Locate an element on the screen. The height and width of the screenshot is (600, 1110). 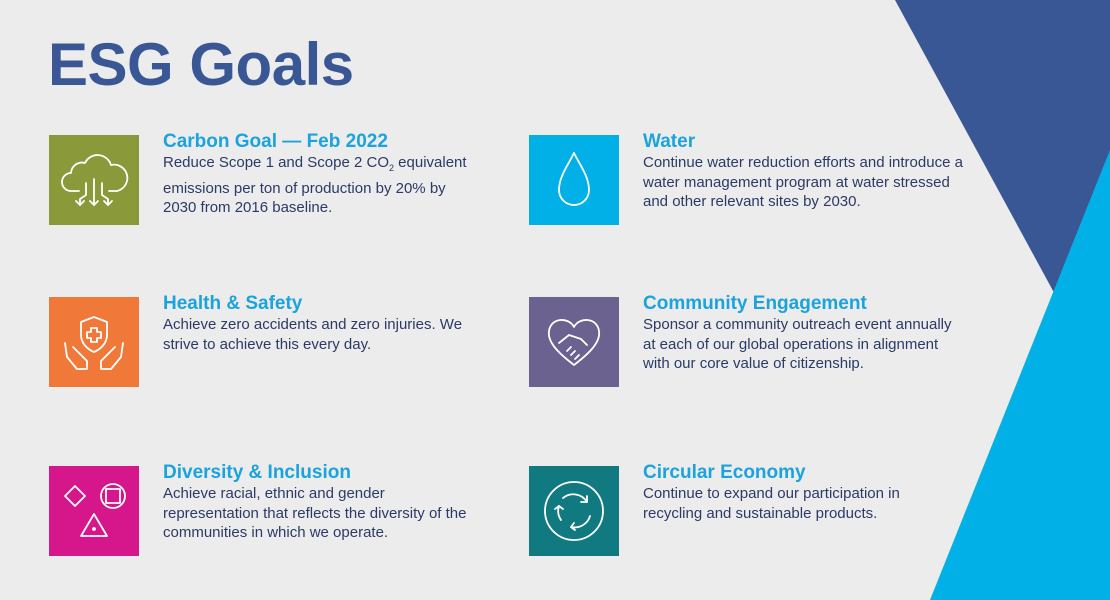
hands-shield-icon is located at coordinates (94, 343).